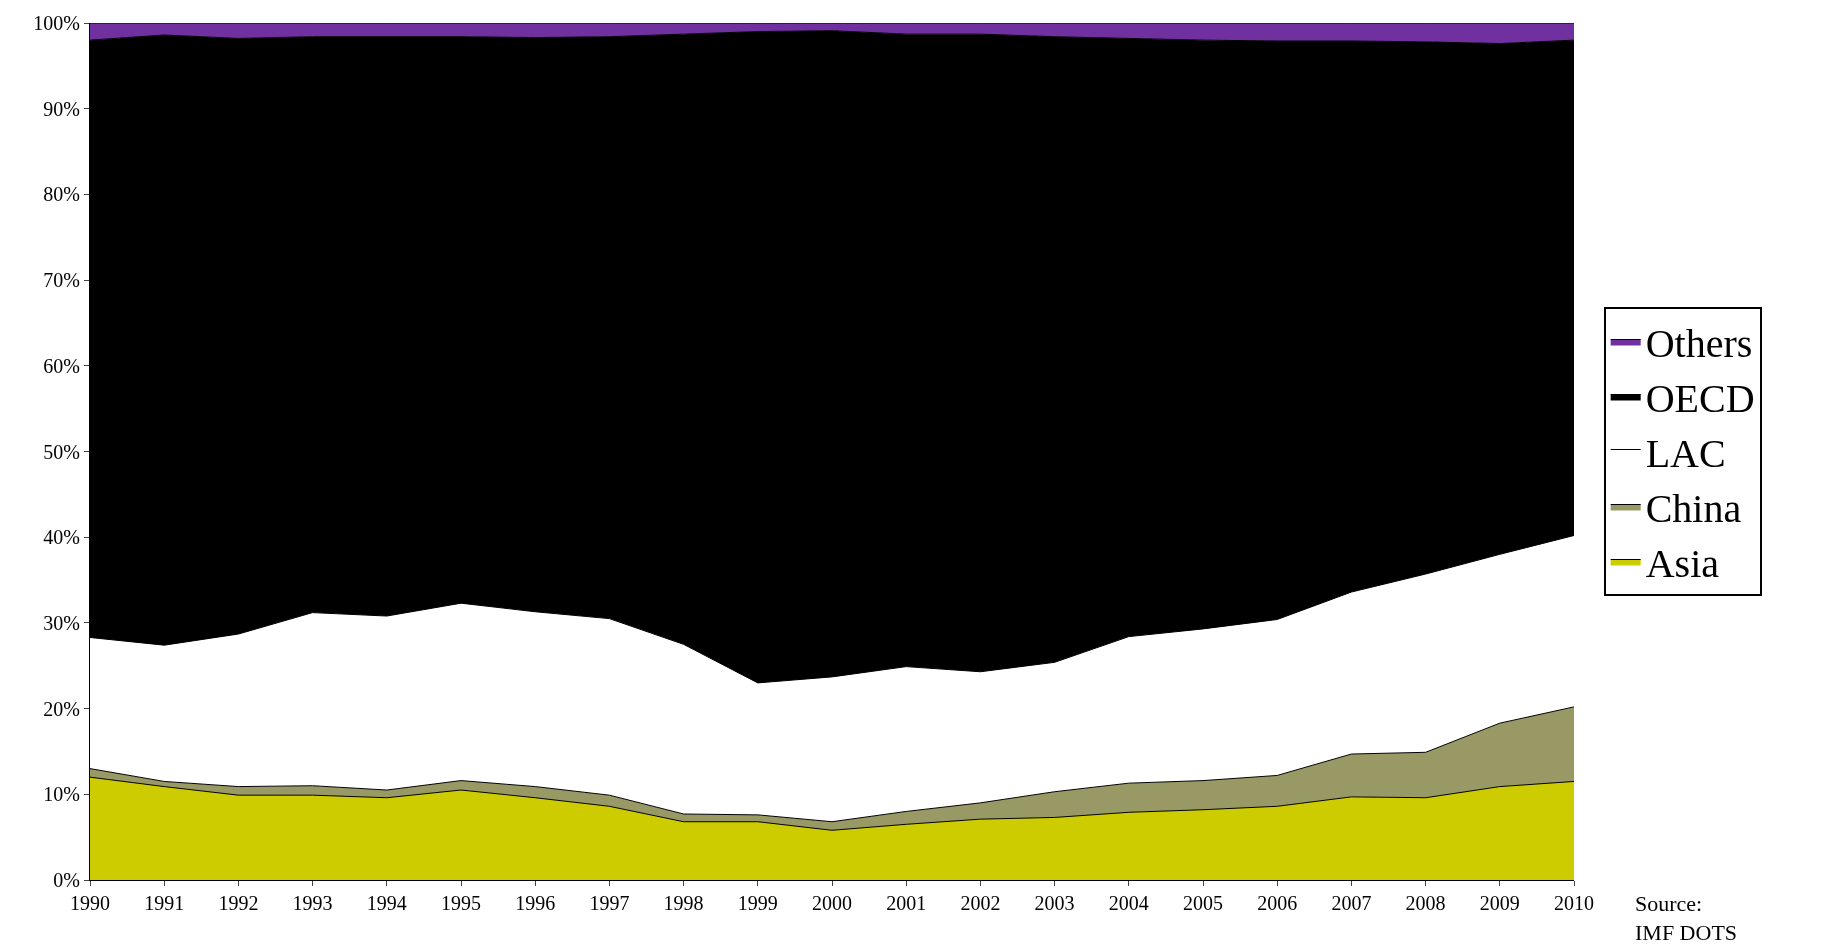 Image resolution: width=1824 pixels, height=950 pixels. I want to click on legend-label: Others, so click(1699, 344).